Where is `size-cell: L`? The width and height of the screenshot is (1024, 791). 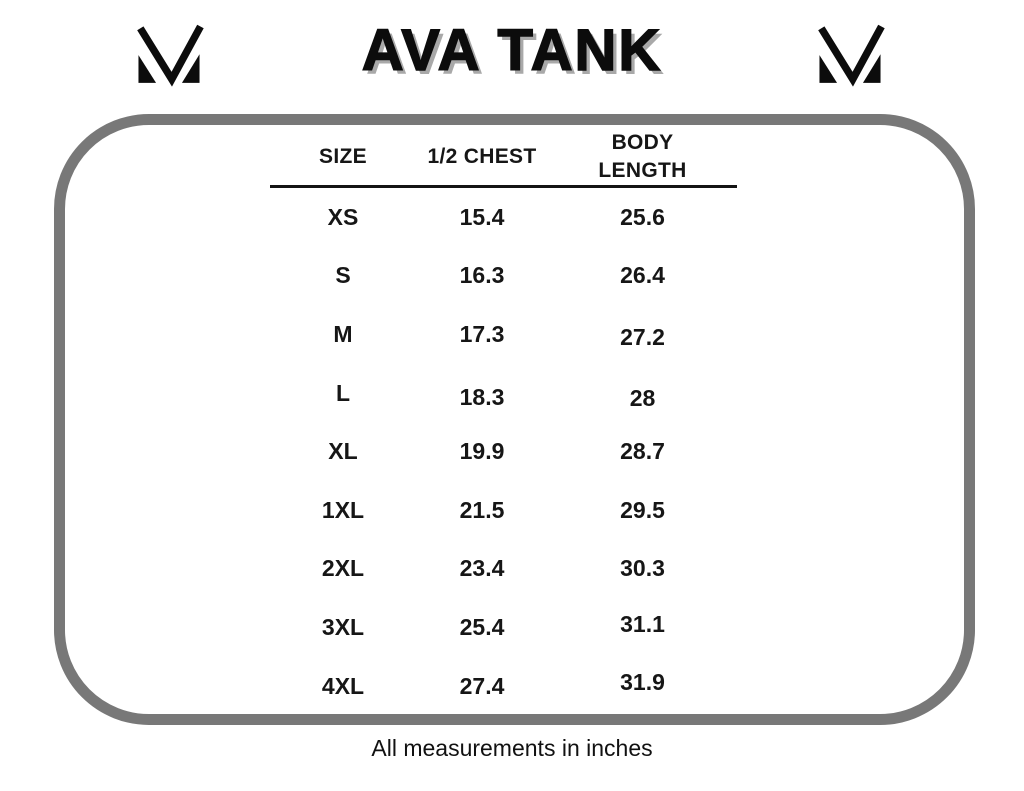
size-cell: L is located at coordinates (343, 392).